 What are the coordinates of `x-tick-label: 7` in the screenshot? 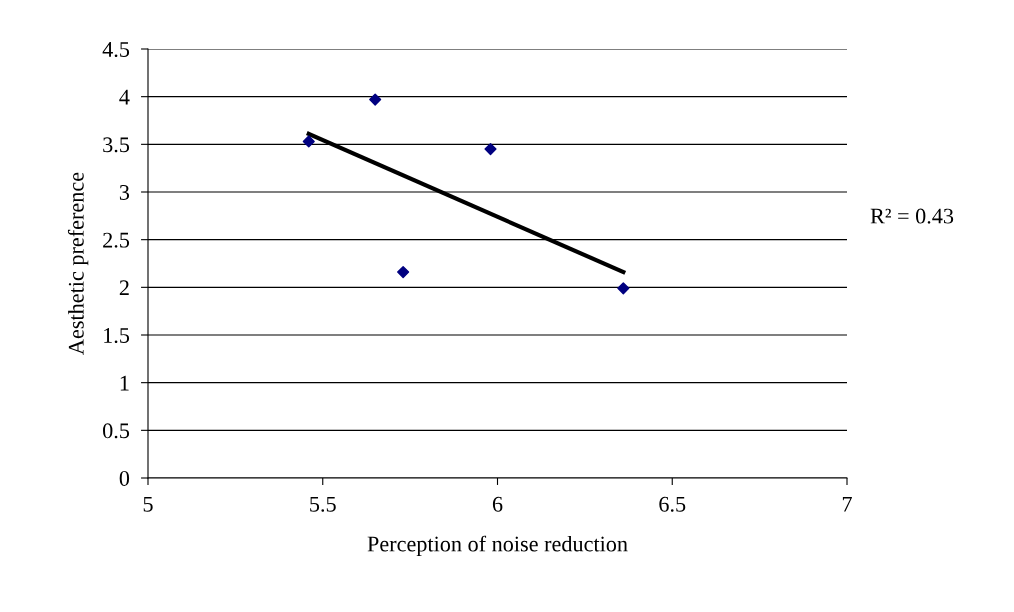 It's located at (847, 504).